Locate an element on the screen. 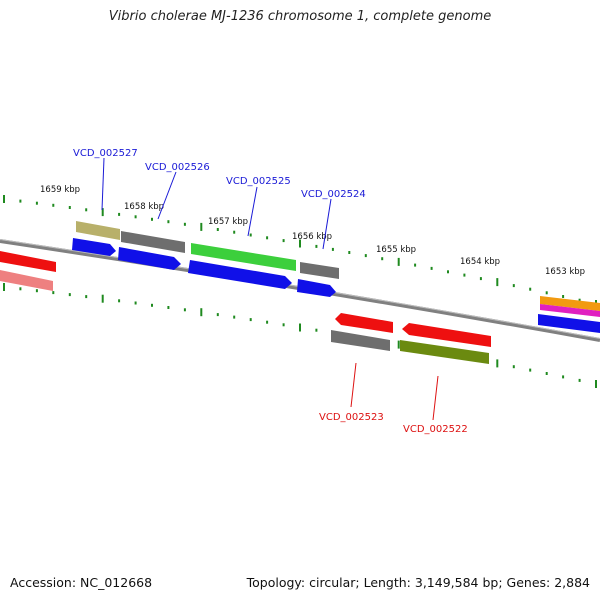  kbp-label: 1659 kbp is located at coordinates (60, 190).